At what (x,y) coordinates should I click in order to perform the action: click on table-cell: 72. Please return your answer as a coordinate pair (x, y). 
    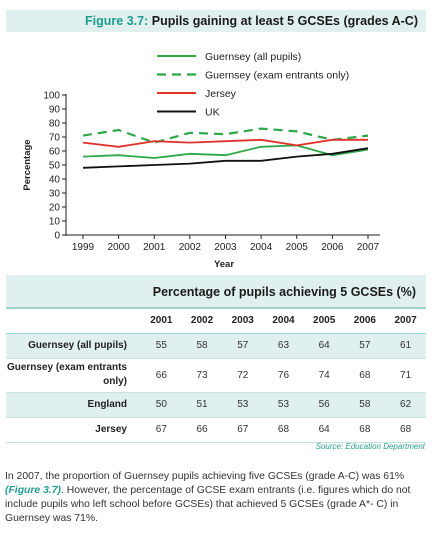
    Looking at the image, I should click on (243, 375).